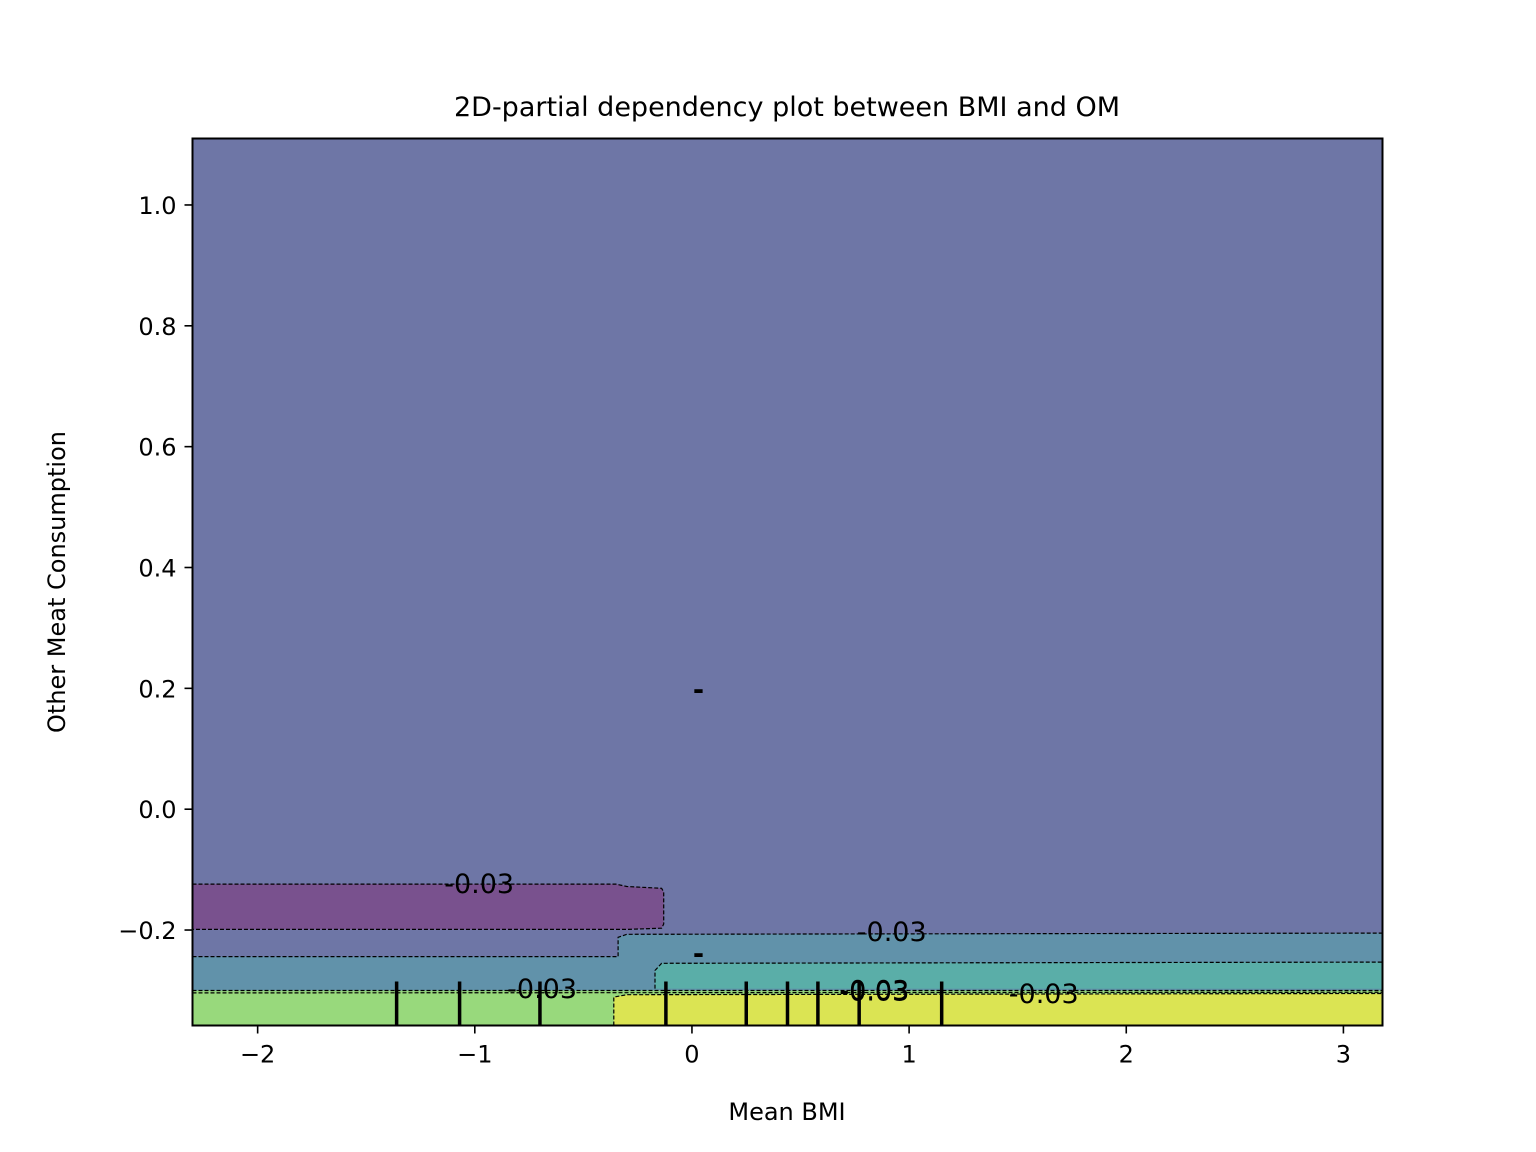 The height and width of the screenshot is (1152, 1536). Describe the element at coordinates (157, 327) in the screenshot. I see `y-tick-label: 0.8` at that location.